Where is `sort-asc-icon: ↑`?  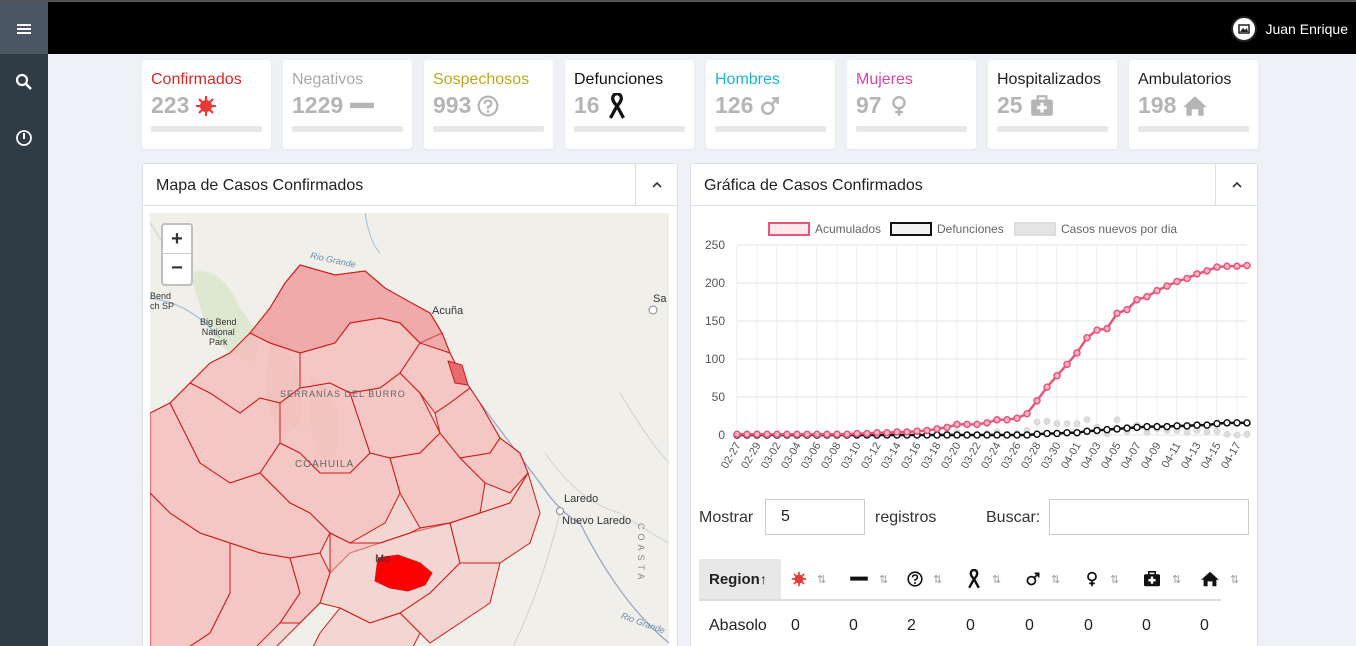 sort-asc-icon: ↑ is located at coordinates (763, 579).